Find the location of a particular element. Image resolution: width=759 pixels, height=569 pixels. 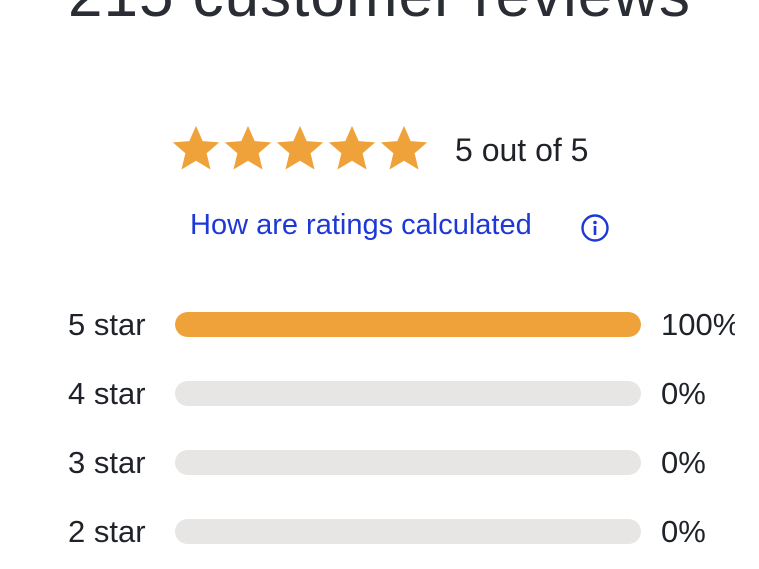

histogram-row-4-star: 4 star 0% is located at coordinates (379, 394).